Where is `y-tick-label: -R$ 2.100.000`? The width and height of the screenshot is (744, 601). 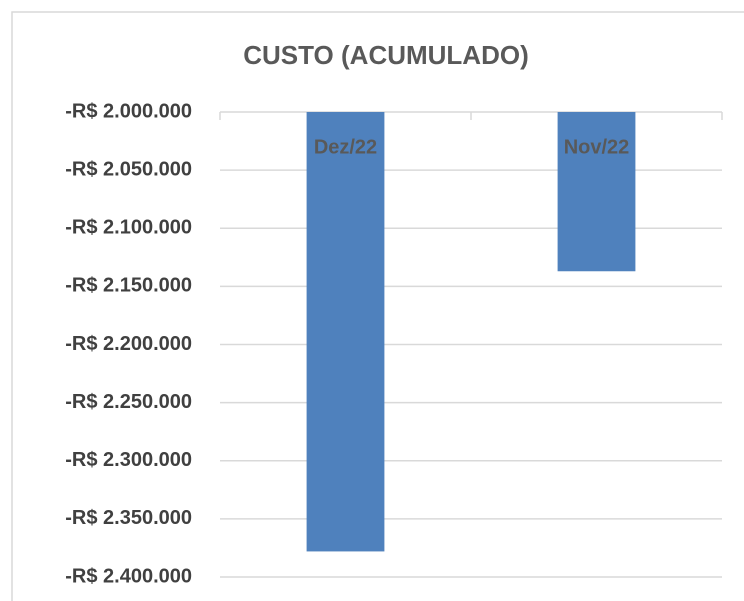
y-tick-label: -R$ 2.100.000 is located at coordinates (128, 228).